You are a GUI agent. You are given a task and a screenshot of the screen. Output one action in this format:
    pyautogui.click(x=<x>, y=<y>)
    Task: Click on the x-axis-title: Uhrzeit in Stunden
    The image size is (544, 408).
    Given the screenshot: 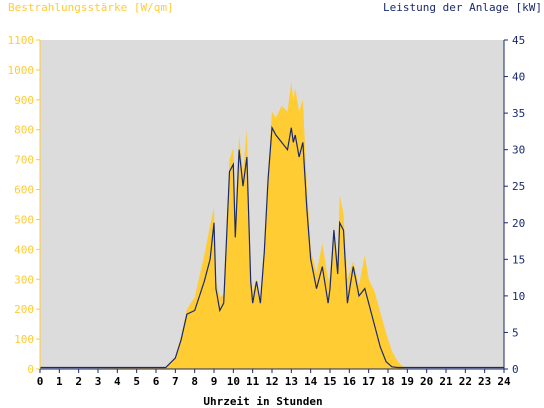 What is the action you would take?
    pyautogui.click(x=262, y=401)
    